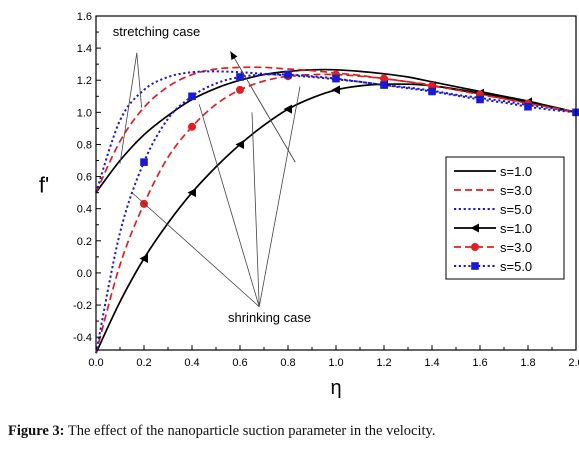 The height and width of the screenshot is (452, 579). Describe the element at coordinates (516, 228) in the screenshot. I see `legend-label-4: s=1.0` at that location.